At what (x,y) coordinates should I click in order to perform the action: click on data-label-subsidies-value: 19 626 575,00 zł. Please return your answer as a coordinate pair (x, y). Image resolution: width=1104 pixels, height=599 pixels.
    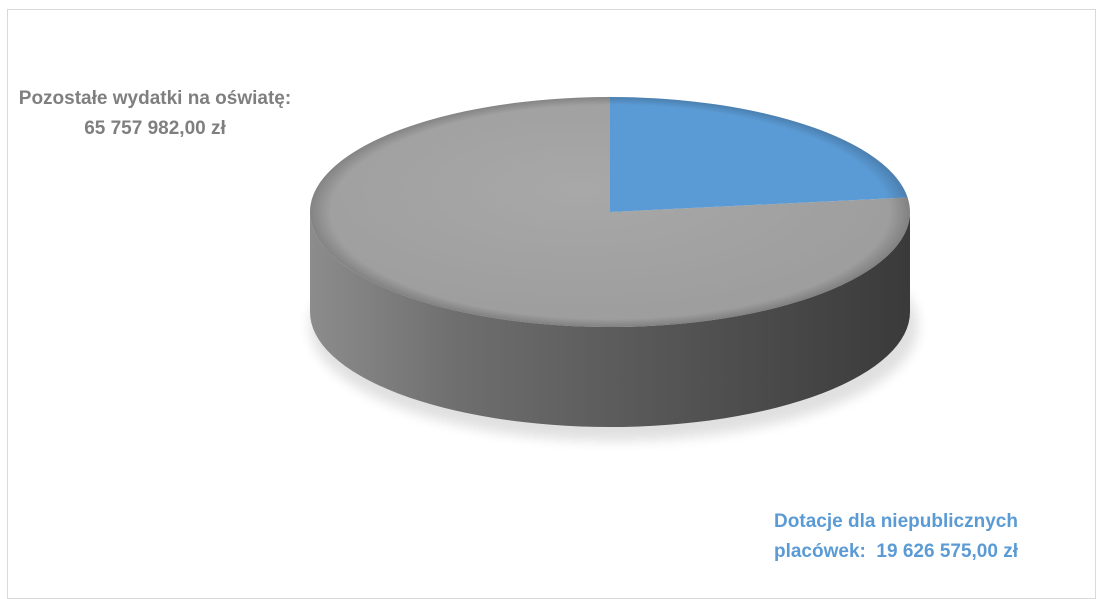
    Looking at the image, I should click on (947, 551).